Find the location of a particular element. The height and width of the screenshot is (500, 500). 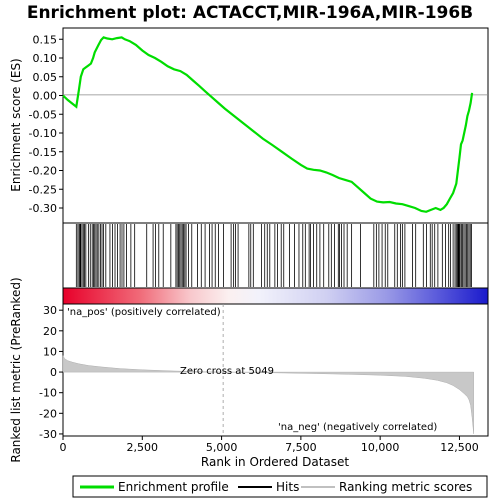

legend-label-hits: Hits is located at coordinates (287, 487).